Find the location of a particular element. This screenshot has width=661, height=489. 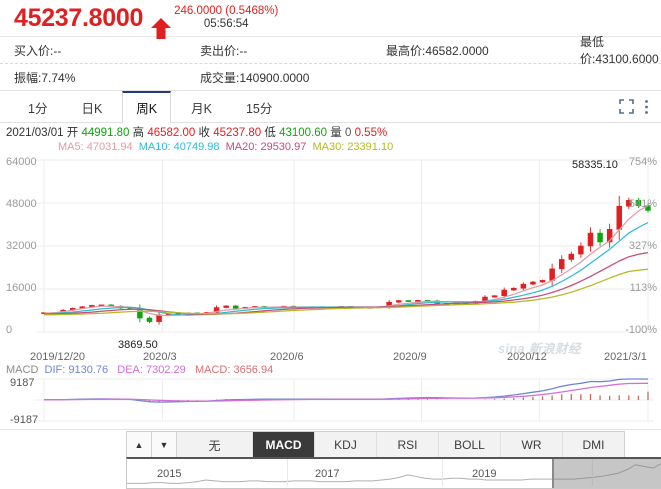

volume: 成交量:140900.0000 is located at coordinates (255, 77).